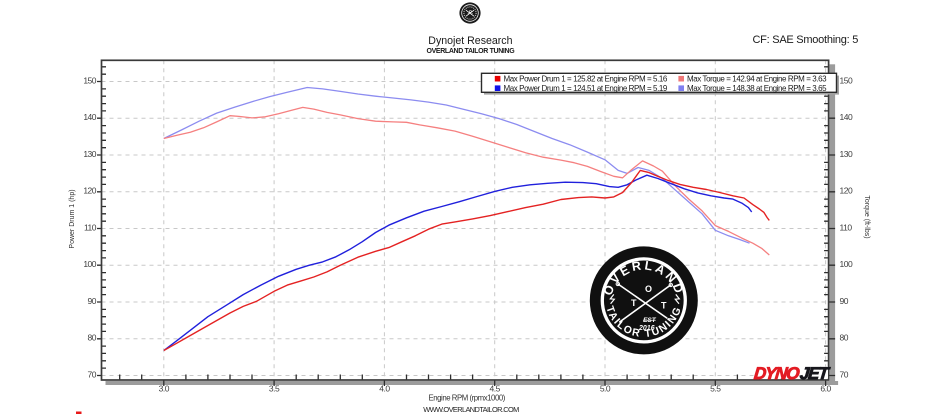 This screenshot has width=940, height=414. I want to click on svg-text: 6.0, so click(825, 389).